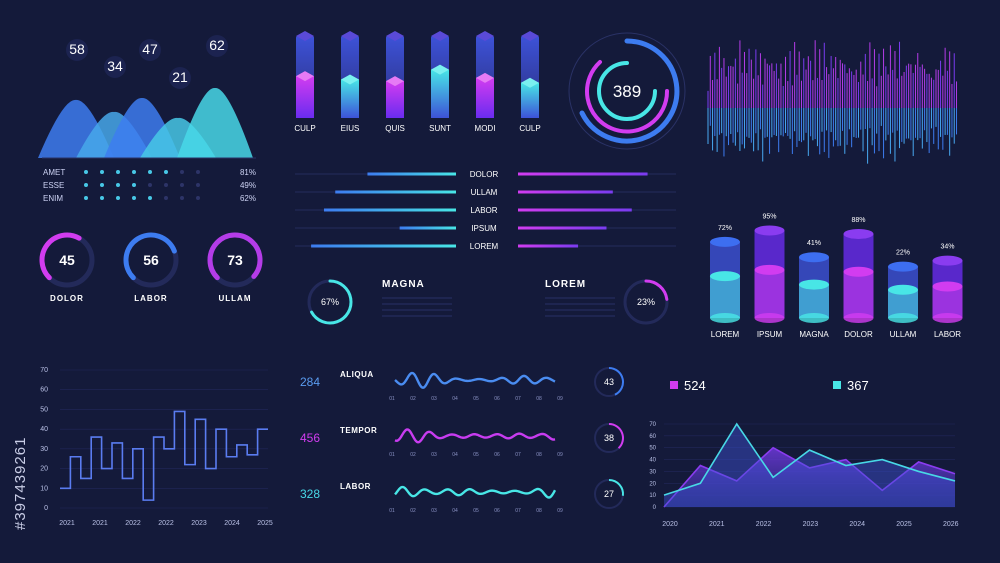  I want to click on wave-x-tick: 04, so click(455, 399).